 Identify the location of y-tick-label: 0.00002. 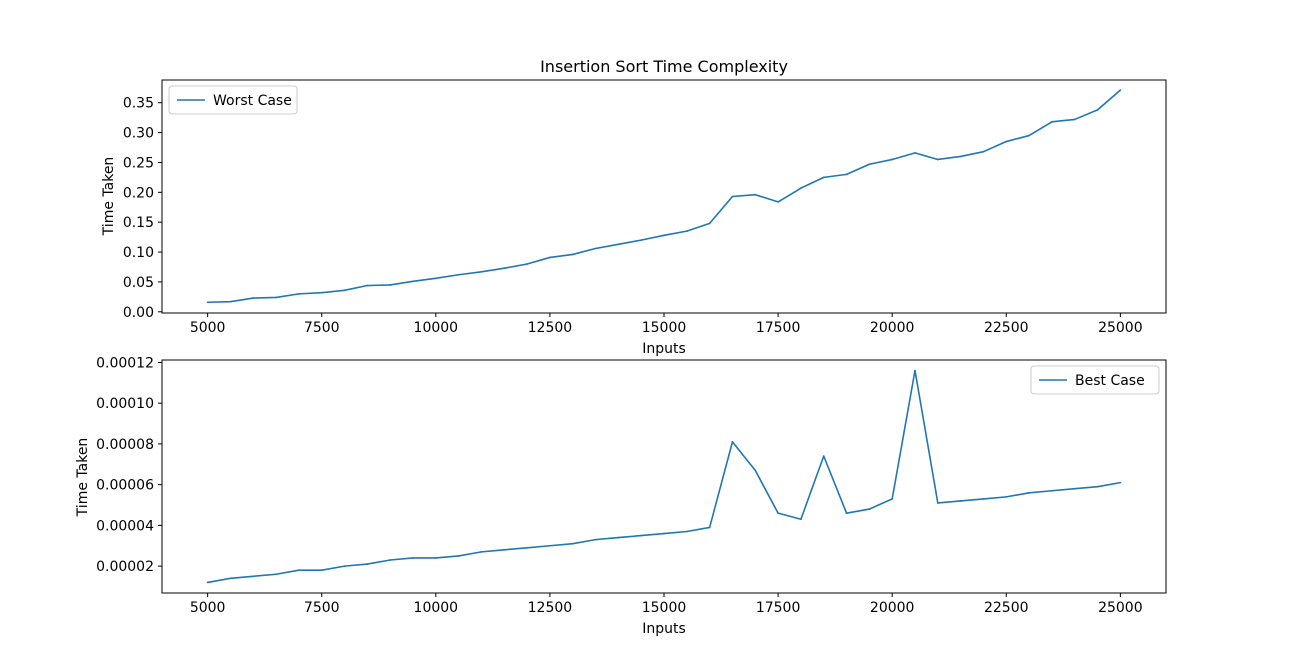
(125, 567).